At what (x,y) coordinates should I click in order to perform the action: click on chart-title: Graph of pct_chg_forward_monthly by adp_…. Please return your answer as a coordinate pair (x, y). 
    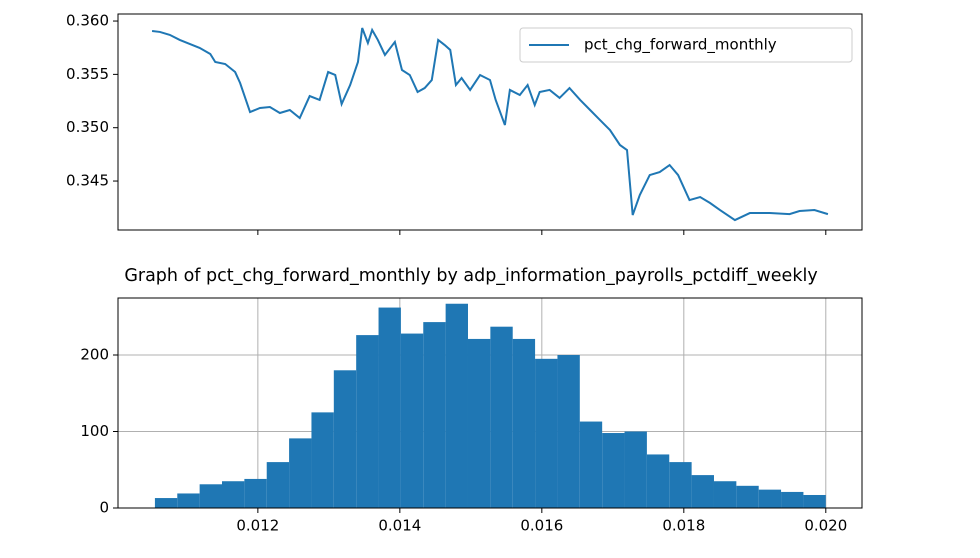
    Looking at the image, I should click on (470, 276).